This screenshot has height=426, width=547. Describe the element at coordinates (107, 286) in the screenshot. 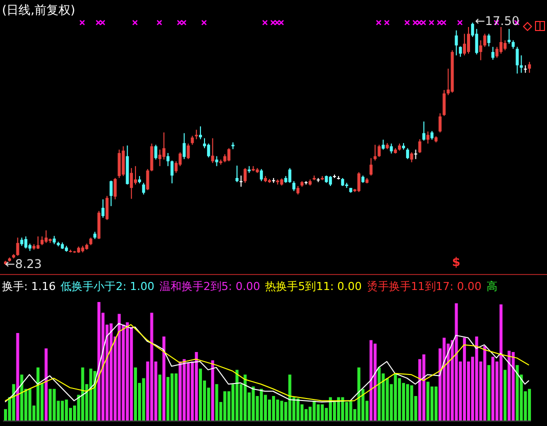

I see `text: 低换手小于2: 1.00` at that location.